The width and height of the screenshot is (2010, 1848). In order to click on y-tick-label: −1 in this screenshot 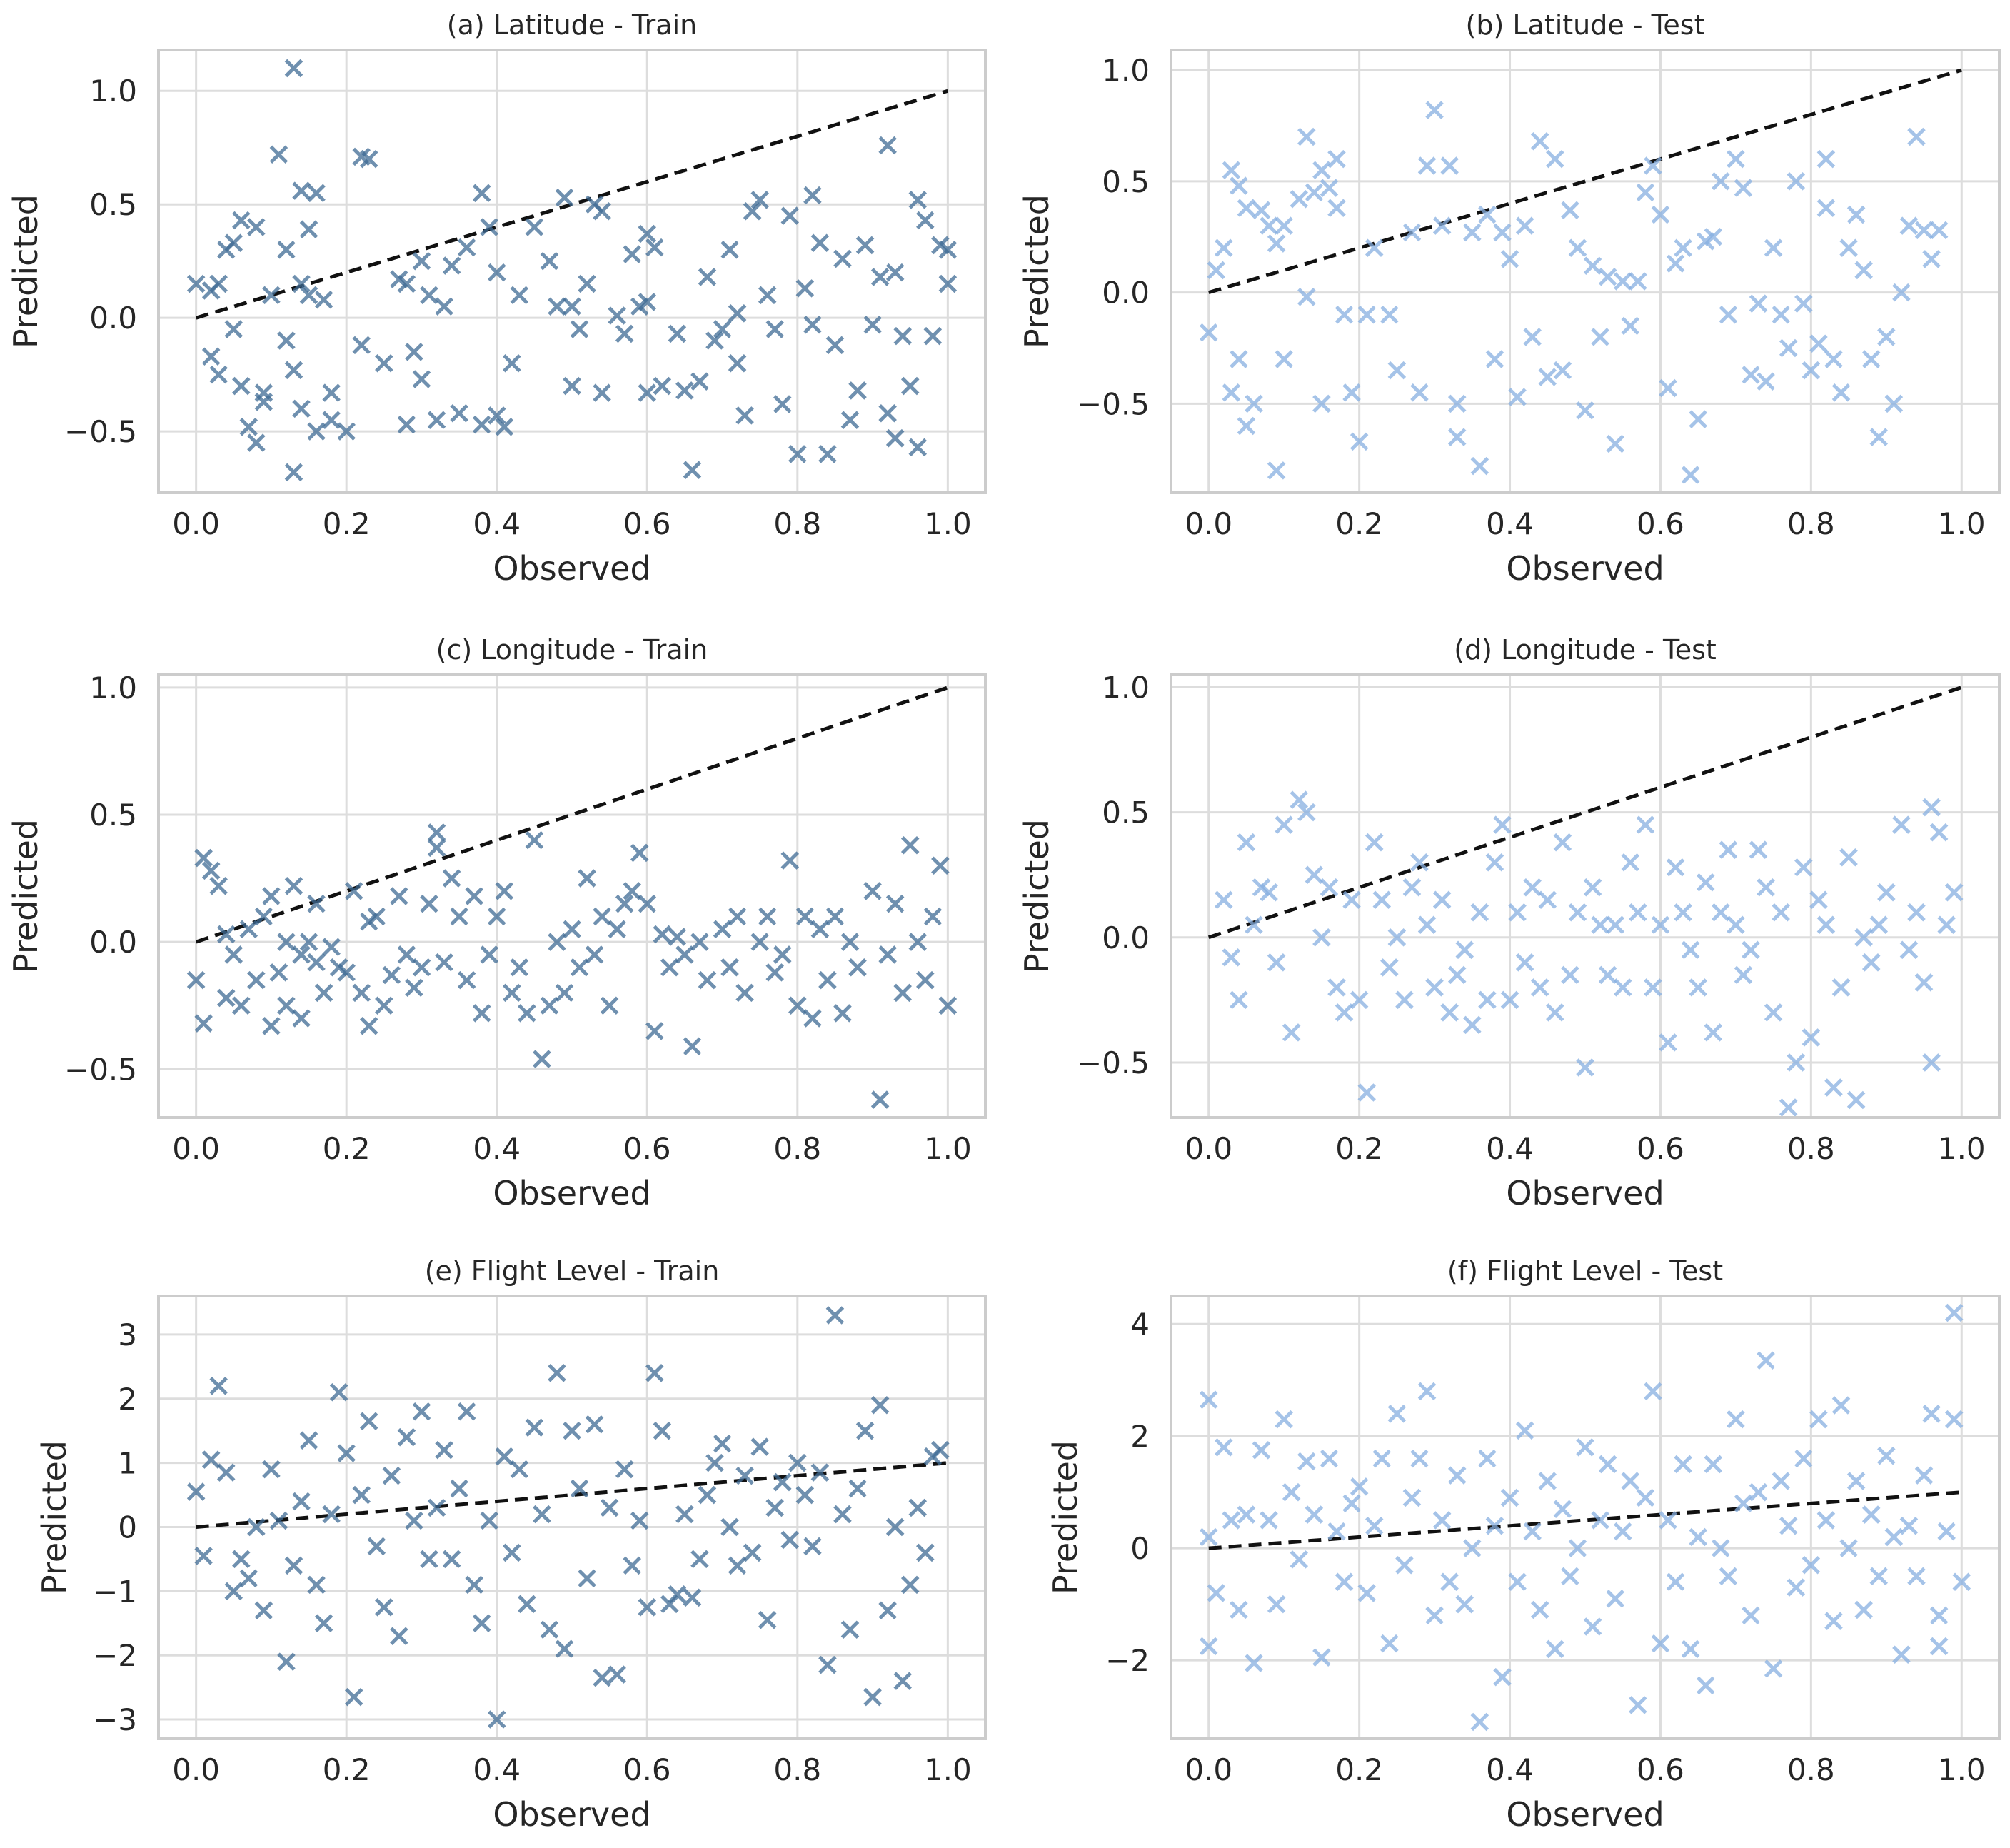, I will do `click(115, 1591)`.